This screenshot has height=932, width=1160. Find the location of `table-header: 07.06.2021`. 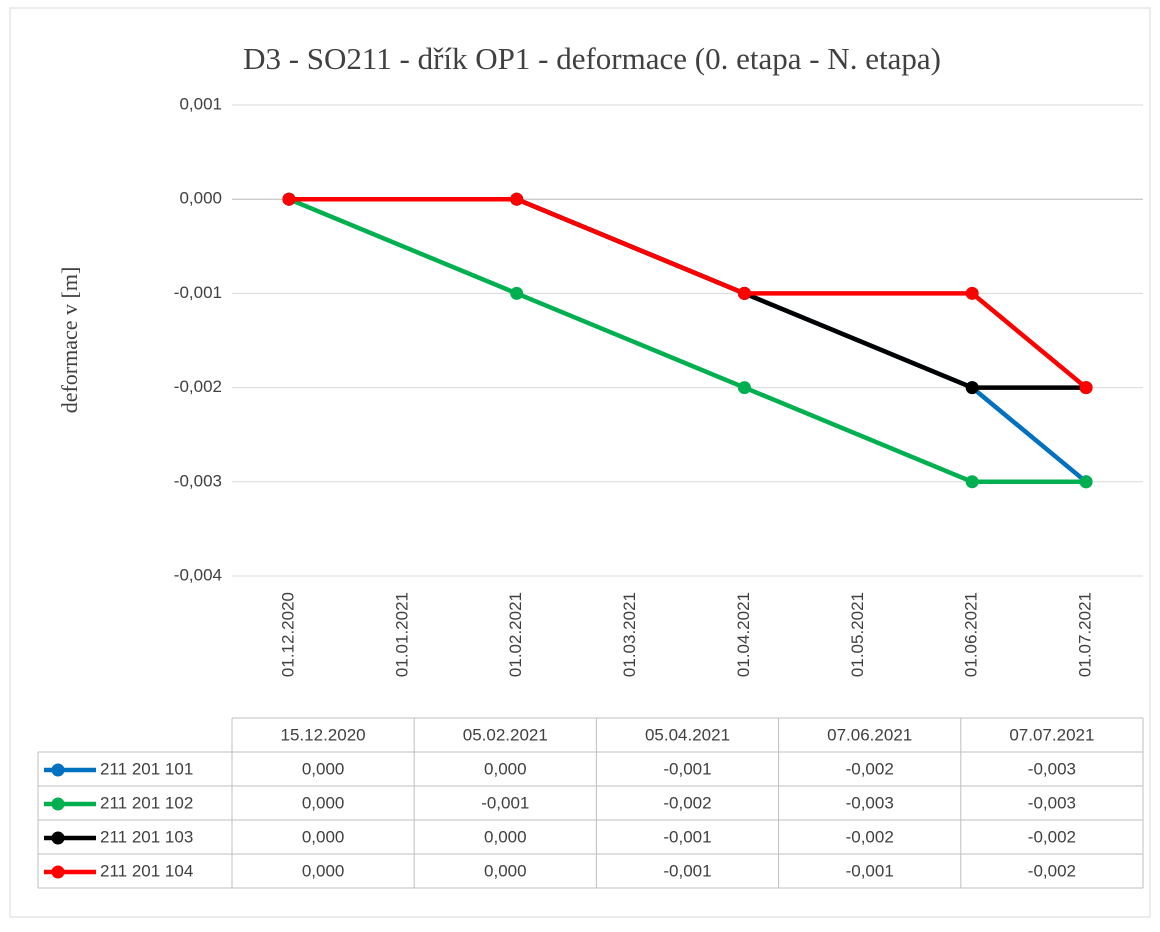

table-header: 07.06.2021 is located at coordinates (869, 734).